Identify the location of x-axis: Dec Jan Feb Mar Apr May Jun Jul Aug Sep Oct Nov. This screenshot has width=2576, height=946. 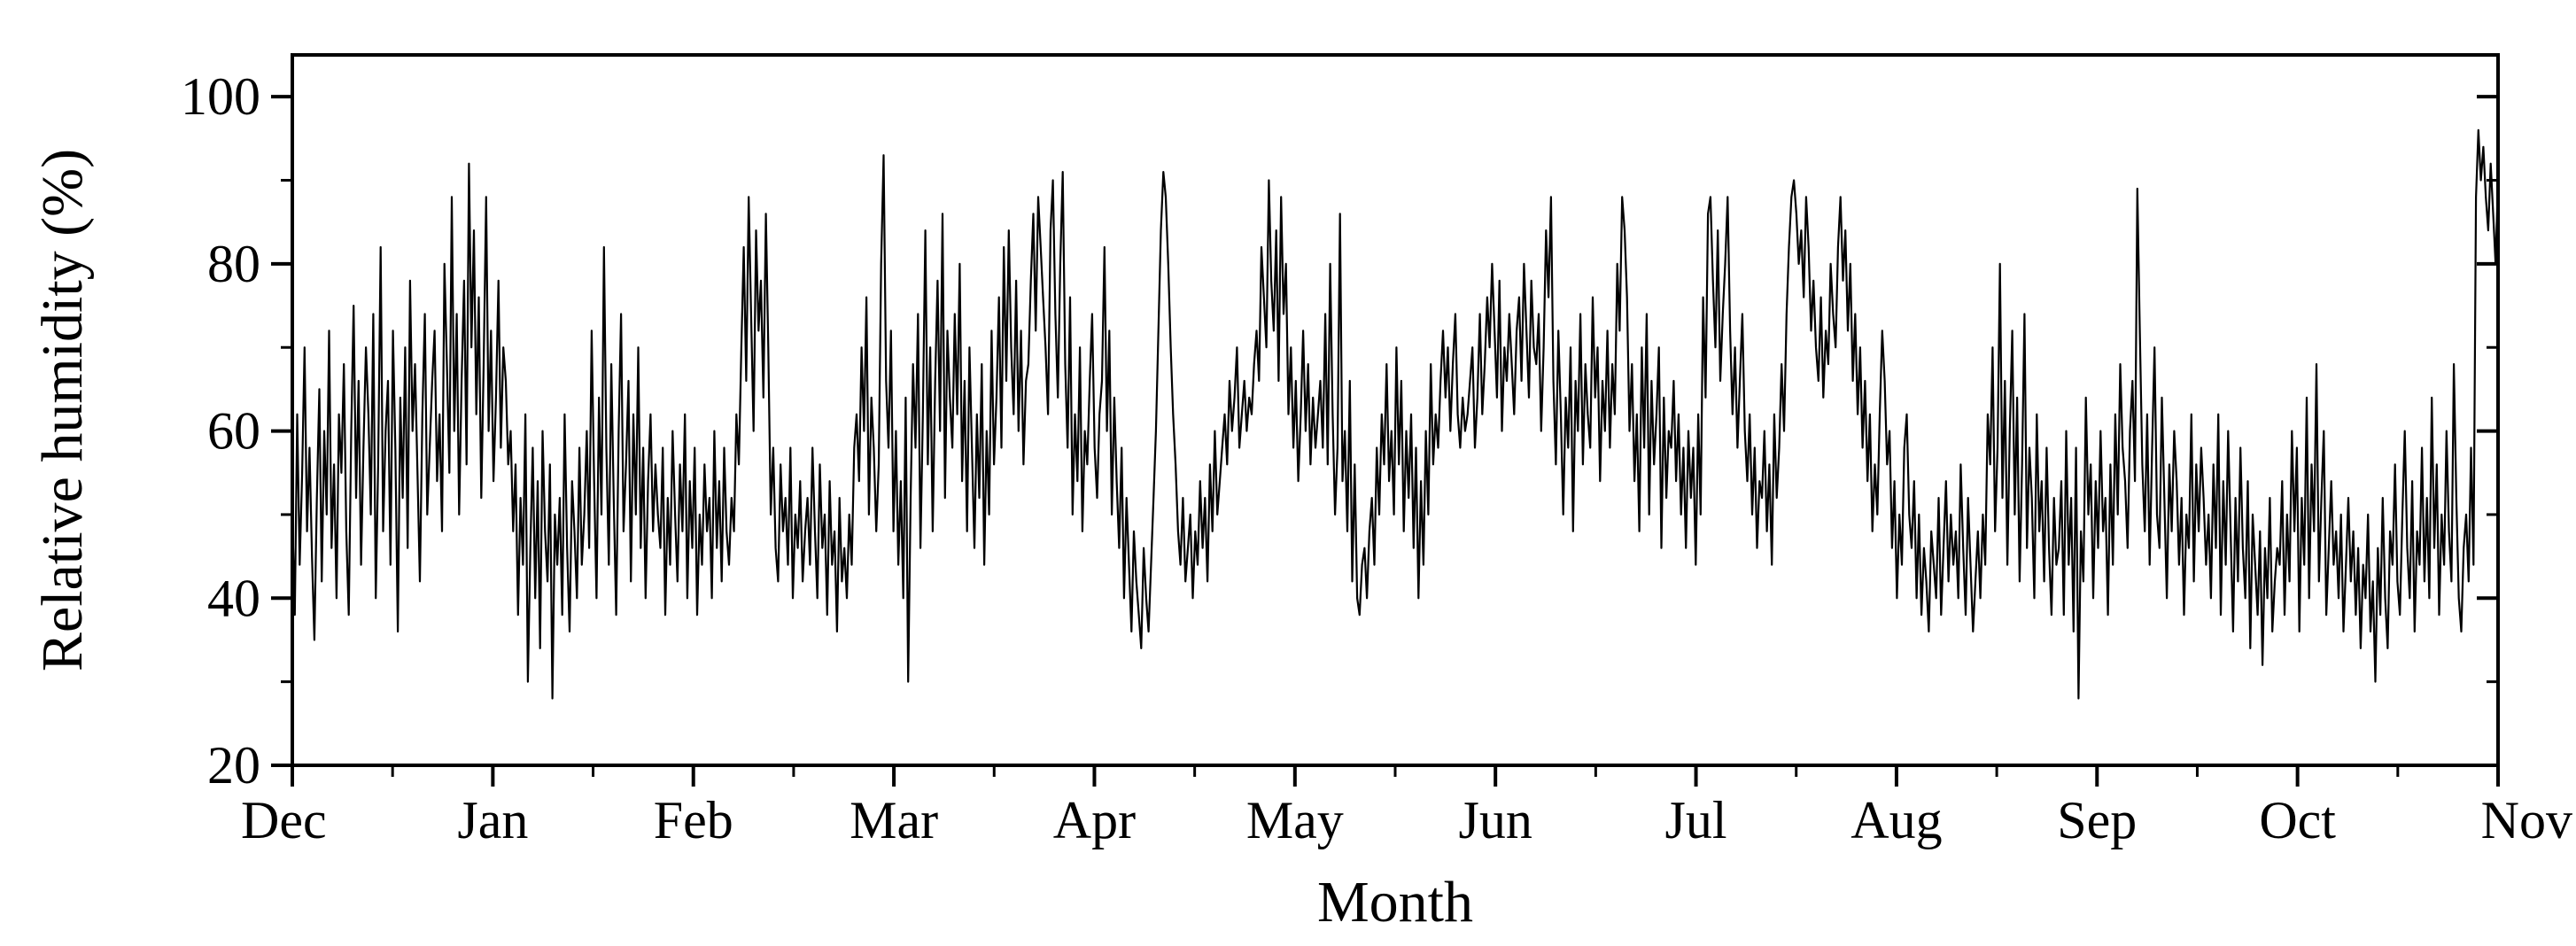
(1406, 807).